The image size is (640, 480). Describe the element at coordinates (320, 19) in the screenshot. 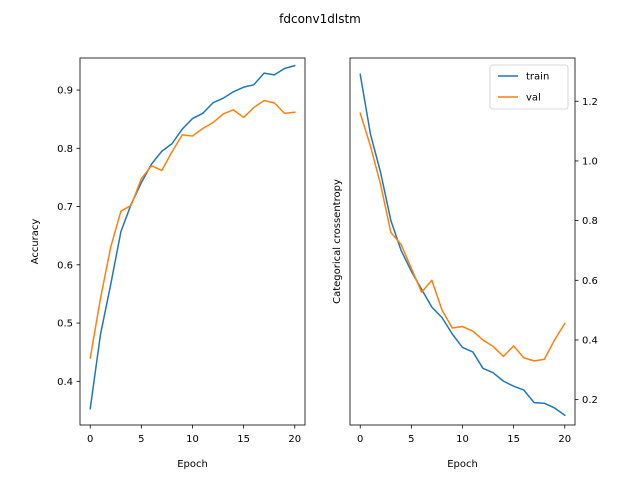

I see `figure-suptitle: fdconv1dlstm` at that location.